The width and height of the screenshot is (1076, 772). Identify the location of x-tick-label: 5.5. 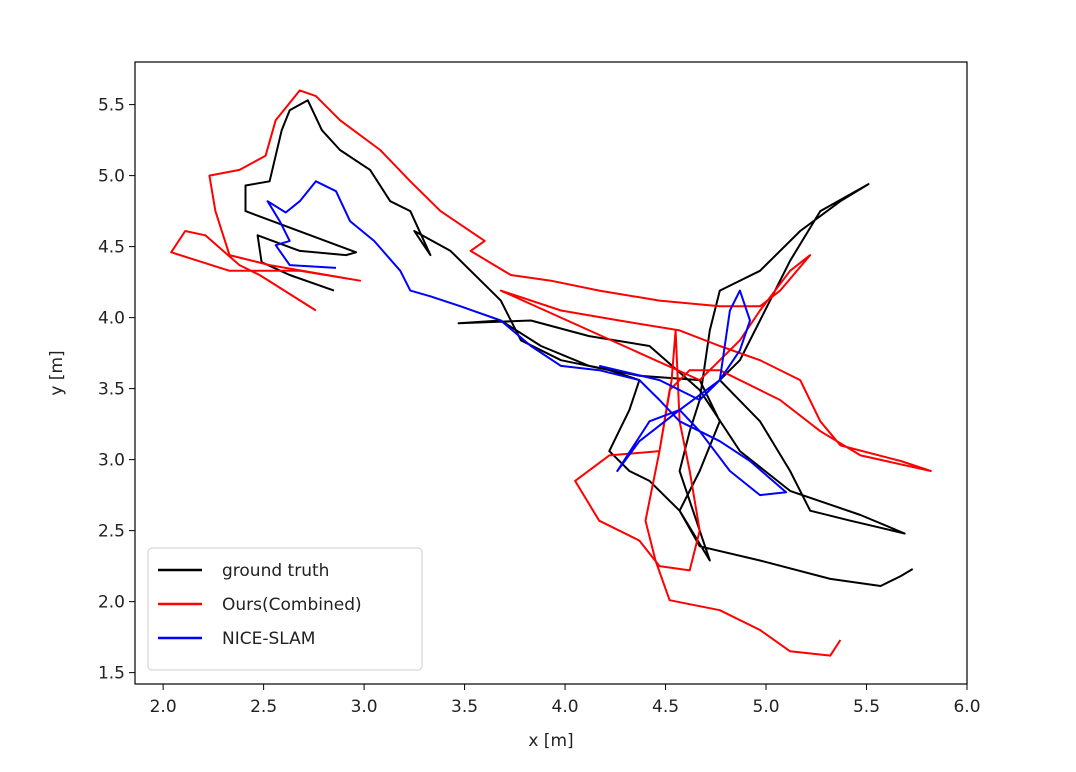
(866, 707).